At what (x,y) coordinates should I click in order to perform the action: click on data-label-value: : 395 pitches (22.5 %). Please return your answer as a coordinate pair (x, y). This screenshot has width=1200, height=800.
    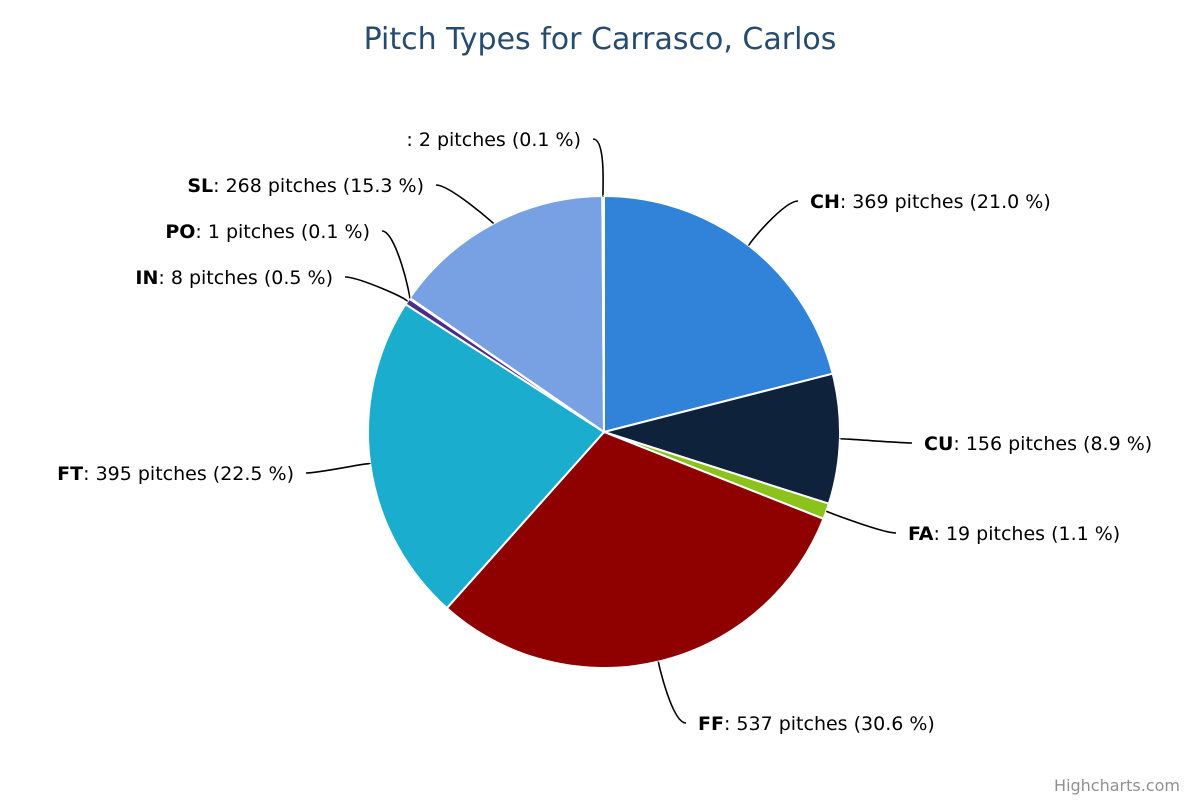
    Looking at the image, I should click on (188, 474).